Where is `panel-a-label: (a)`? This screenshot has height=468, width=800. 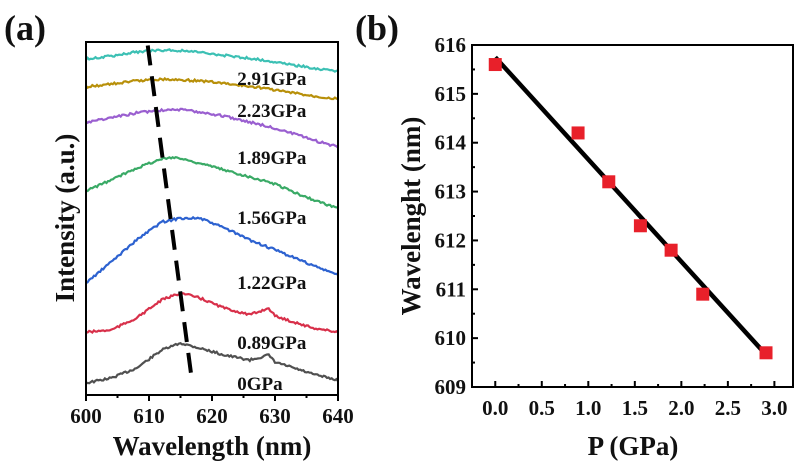
panel-a-label: (a) is located at coordinates (25, 28).